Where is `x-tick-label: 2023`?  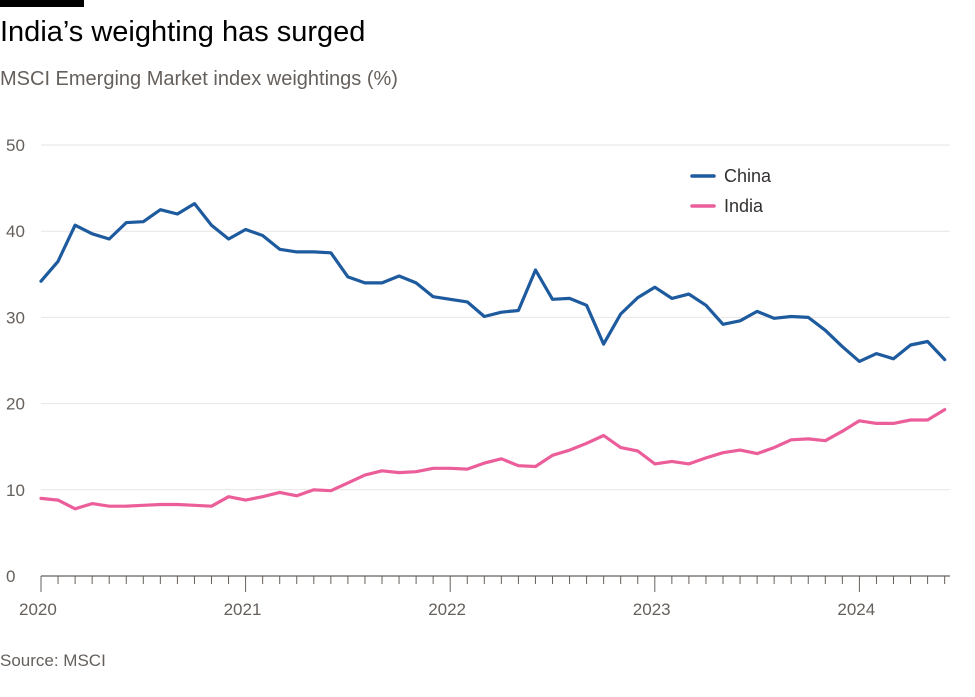 x-tick-label: 2023 is located at coordinates (652, 609).